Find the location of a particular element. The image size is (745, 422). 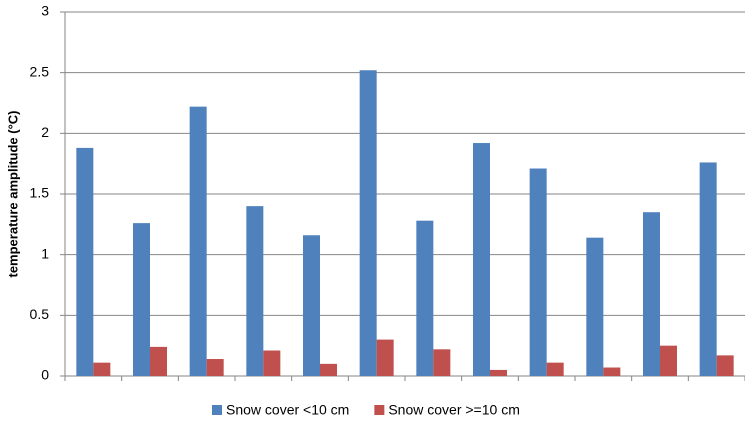

y-tick-label: 0 is located at coordinates (45, 375).